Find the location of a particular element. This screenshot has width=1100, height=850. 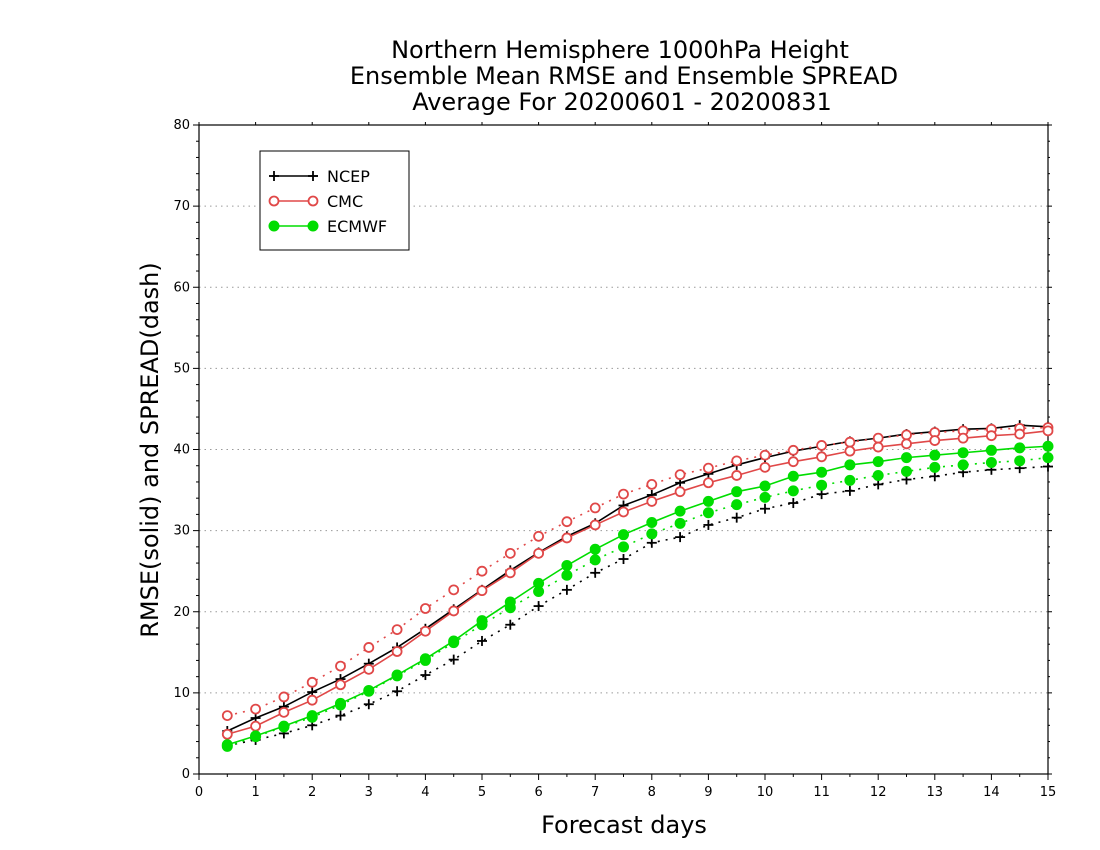

y-tick-label: 0 is located at coordinates (186, 774).